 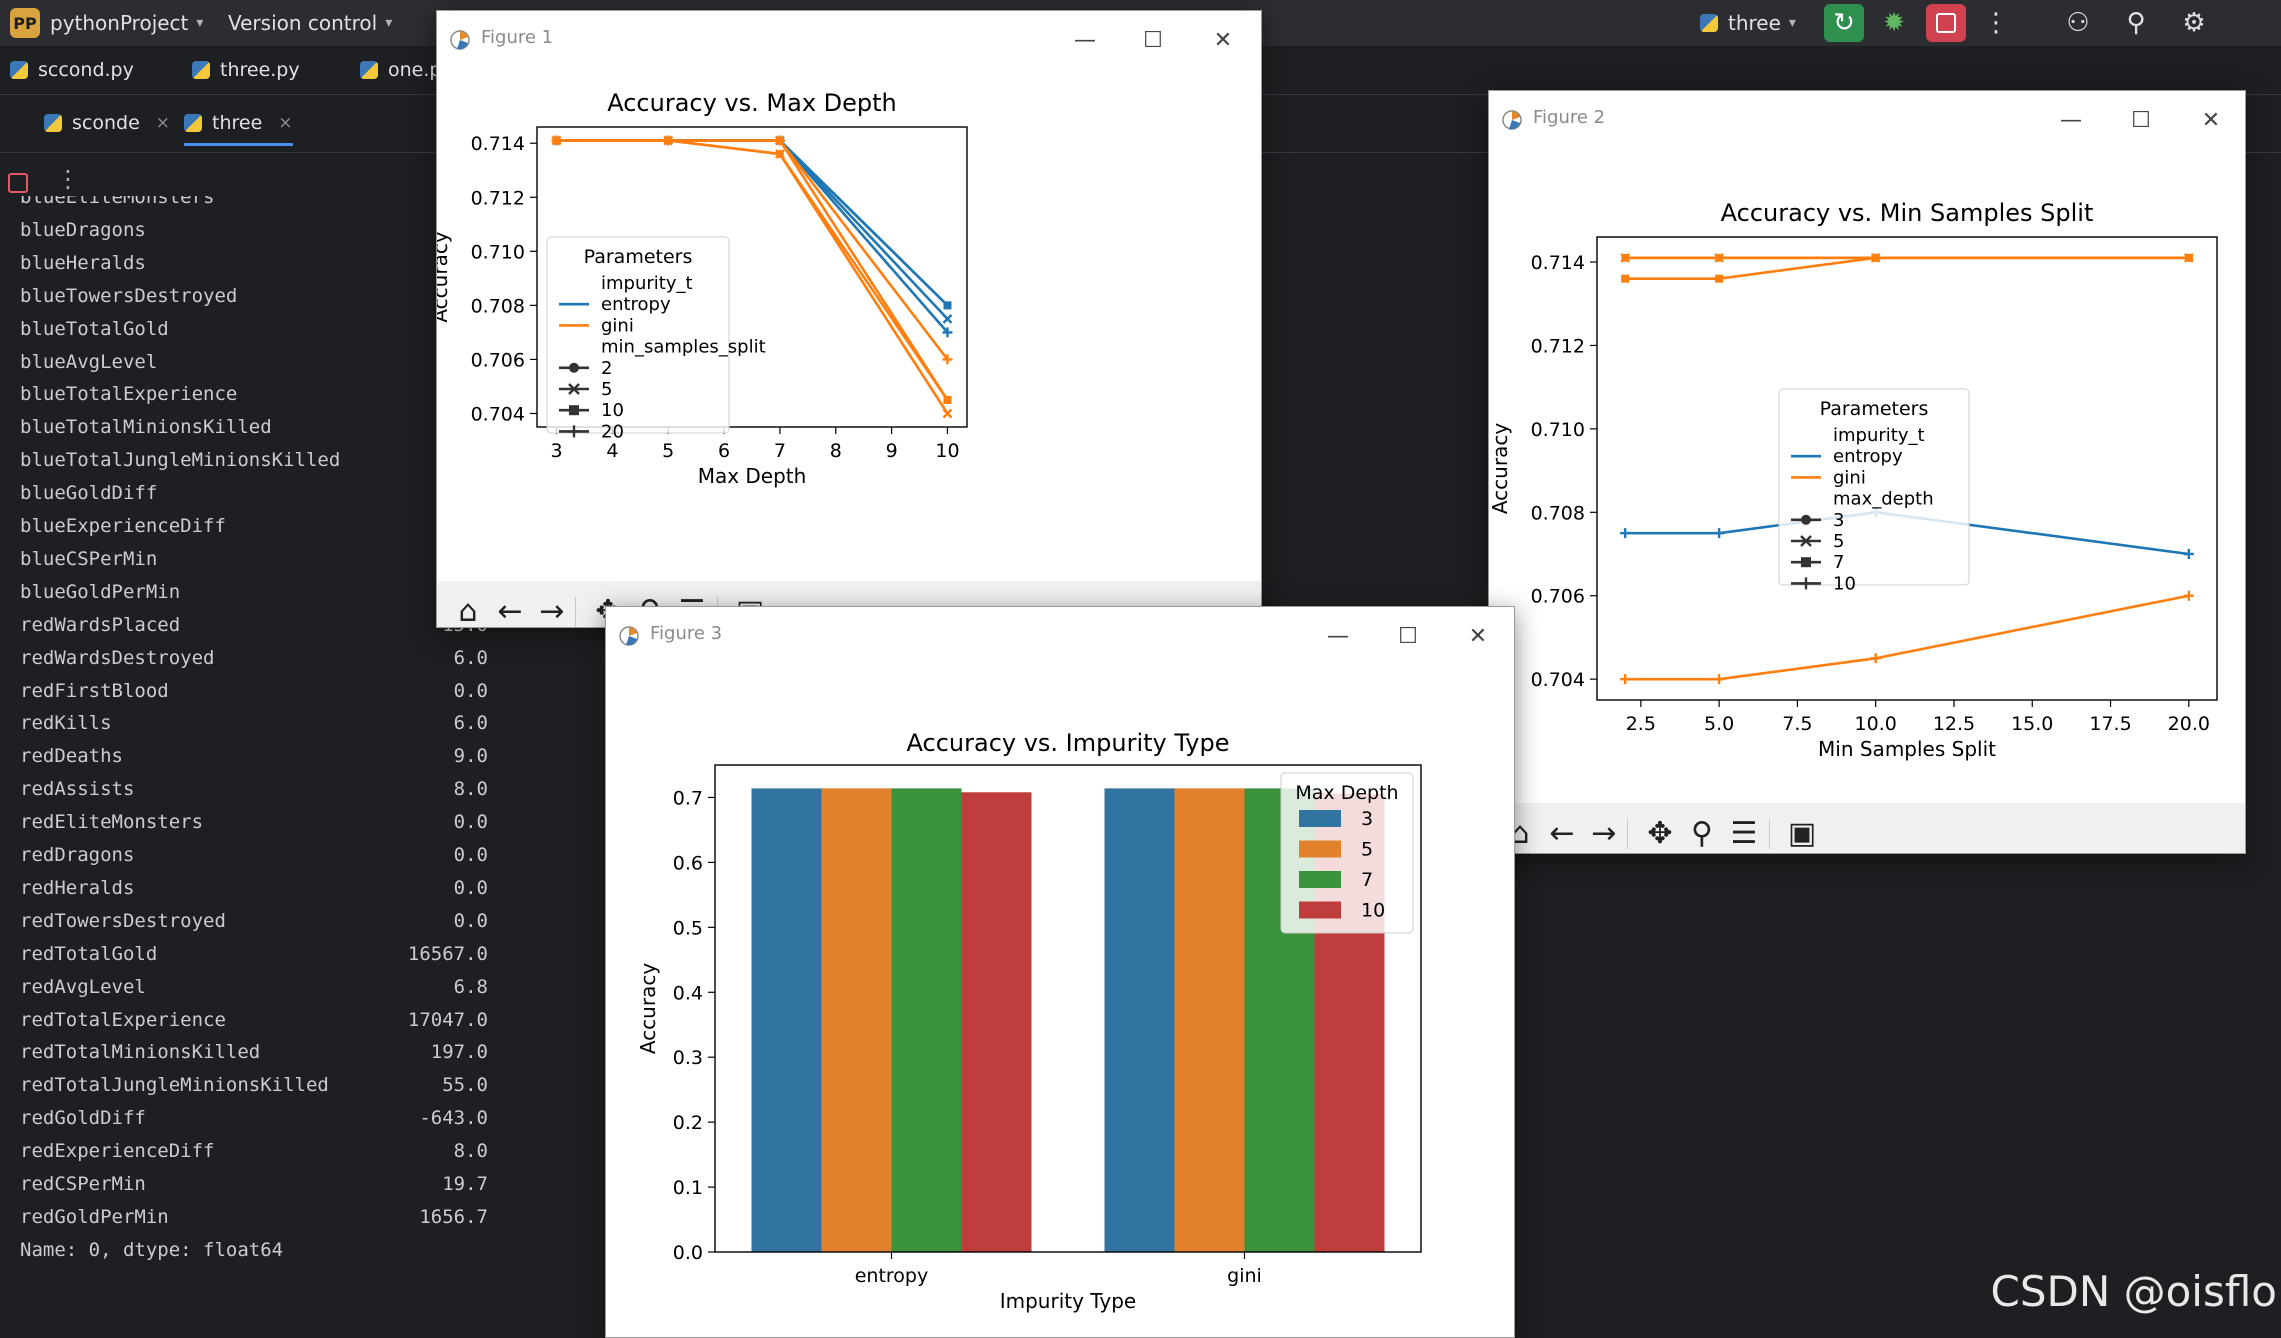 What do you see at coordinates (1894, 23) in the screenshot?
I see `debug-button: ✹` at bounding box center [1894, 23].